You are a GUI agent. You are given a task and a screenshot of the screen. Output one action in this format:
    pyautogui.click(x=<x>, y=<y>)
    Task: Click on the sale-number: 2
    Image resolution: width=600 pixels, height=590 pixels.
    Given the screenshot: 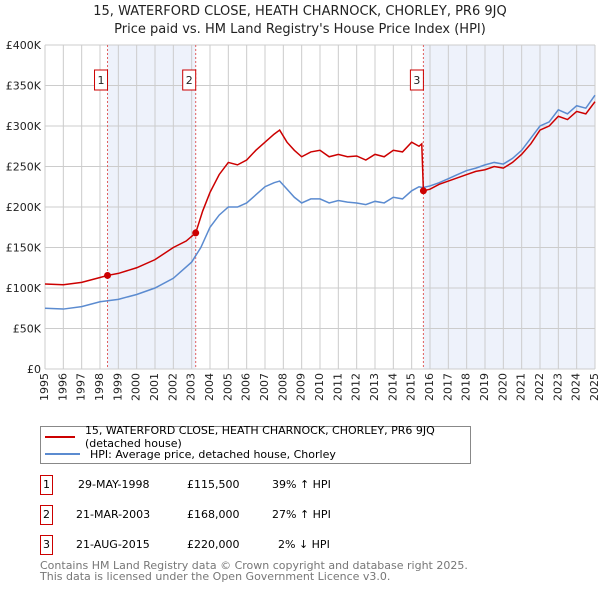 What is the action you would take?
    pyautogui.click(x=46, y=515)
    